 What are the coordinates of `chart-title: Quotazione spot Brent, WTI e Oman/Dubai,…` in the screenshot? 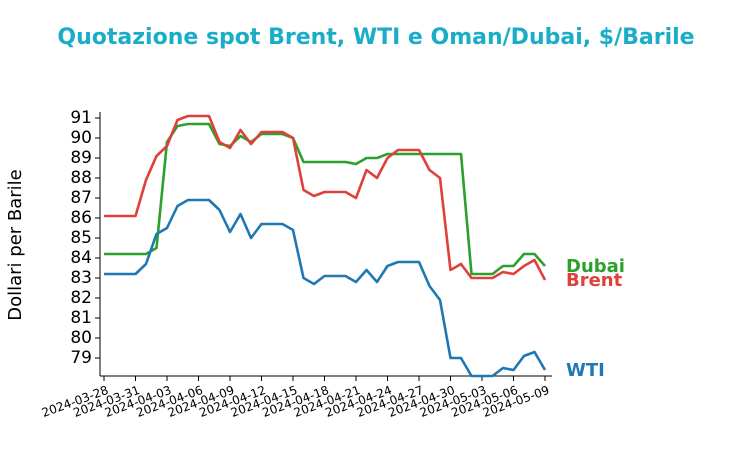 It's located at (375, 37).